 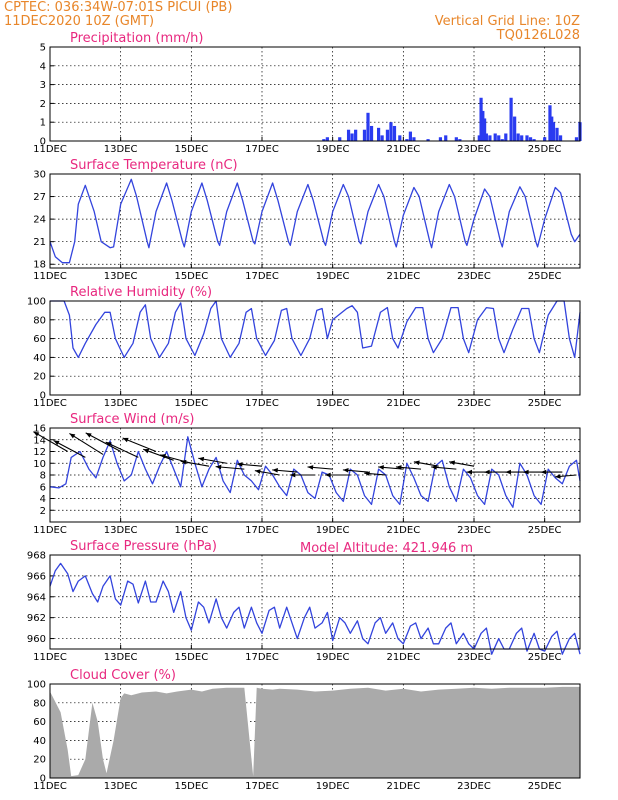 I want to click on y-tick-label: 16, so click(x=39, y=429).